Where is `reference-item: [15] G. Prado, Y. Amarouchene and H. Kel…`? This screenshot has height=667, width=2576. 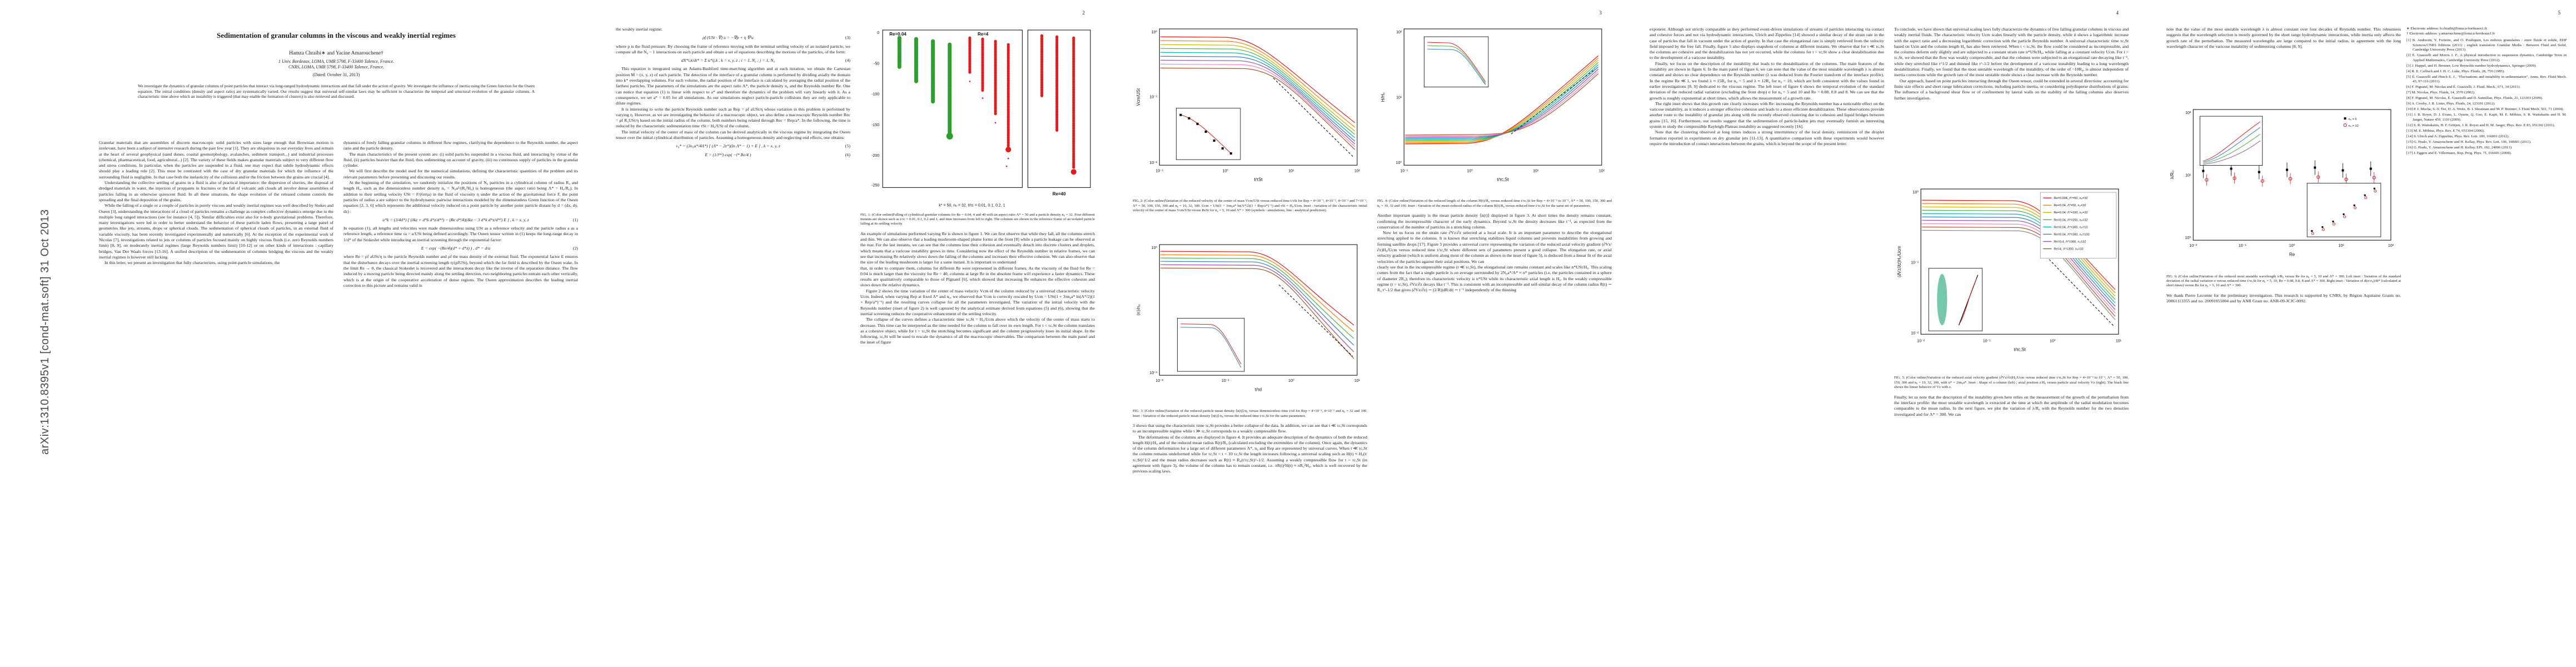 reference-item: [15] G. Prado, Y. Amarouchene and H. Kel… is located at coordinates (2469, 142).